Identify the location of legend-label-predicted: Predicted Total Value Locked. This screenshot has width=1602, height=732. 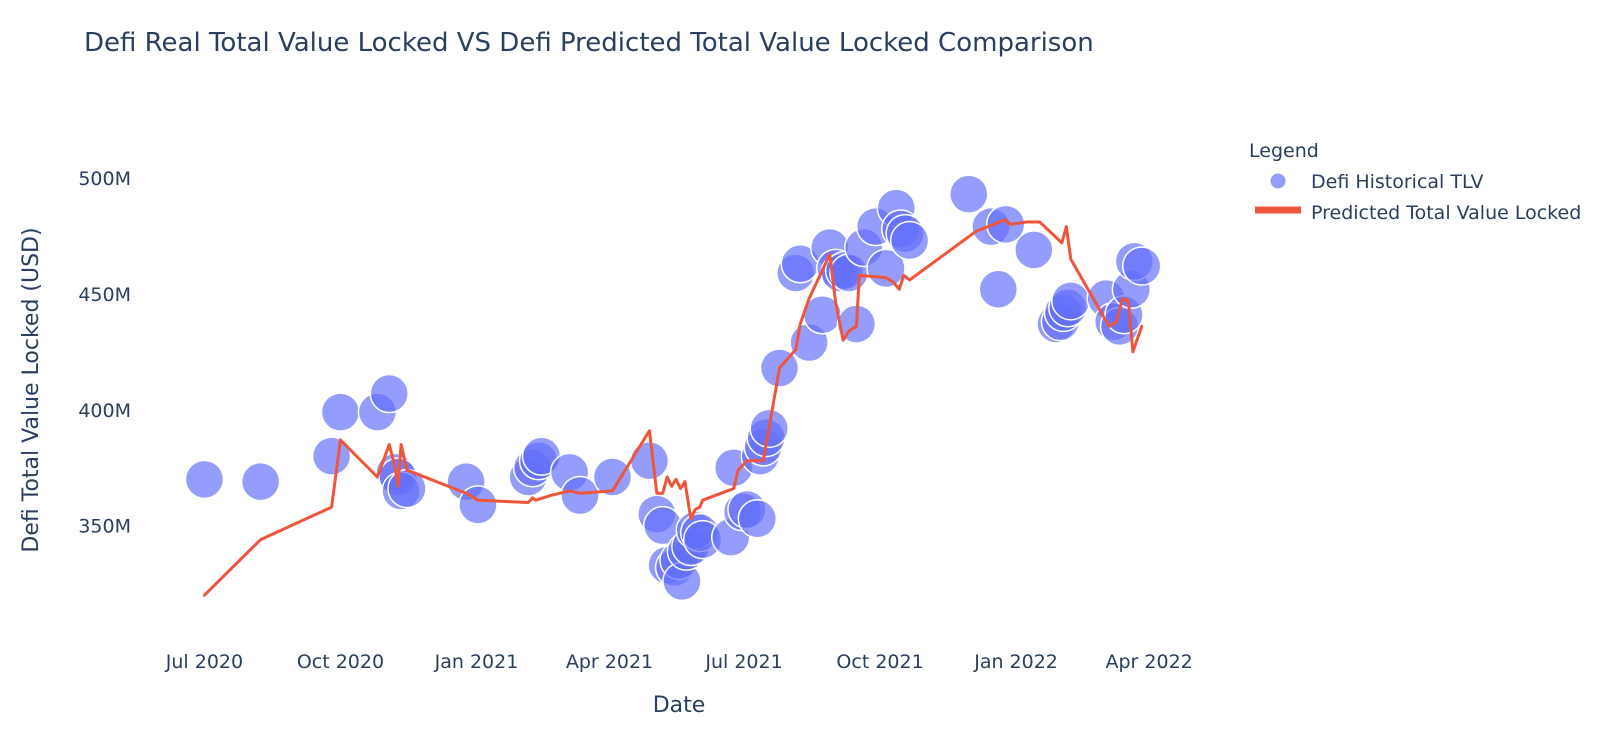
(1446, 213).